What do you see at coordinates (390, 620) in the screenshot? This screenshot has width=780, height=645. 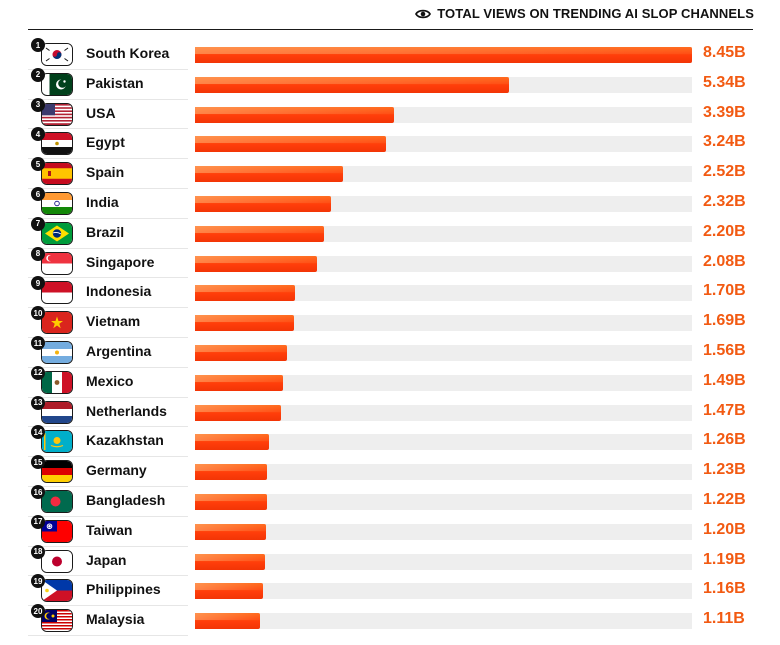 I see `chart-row: 20 Malaysia 1.11B` at bounding box center [390, 620].